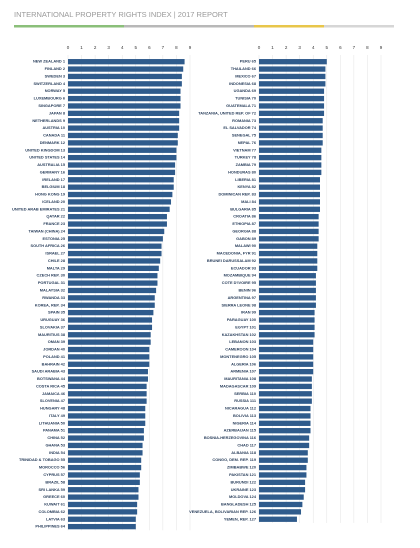 This screenshot has width=420, height=548. What do you see at coordinates (57, 452) in the screenshot?
I see `category-label: INDIA 54` at bounding box center [57, 452].